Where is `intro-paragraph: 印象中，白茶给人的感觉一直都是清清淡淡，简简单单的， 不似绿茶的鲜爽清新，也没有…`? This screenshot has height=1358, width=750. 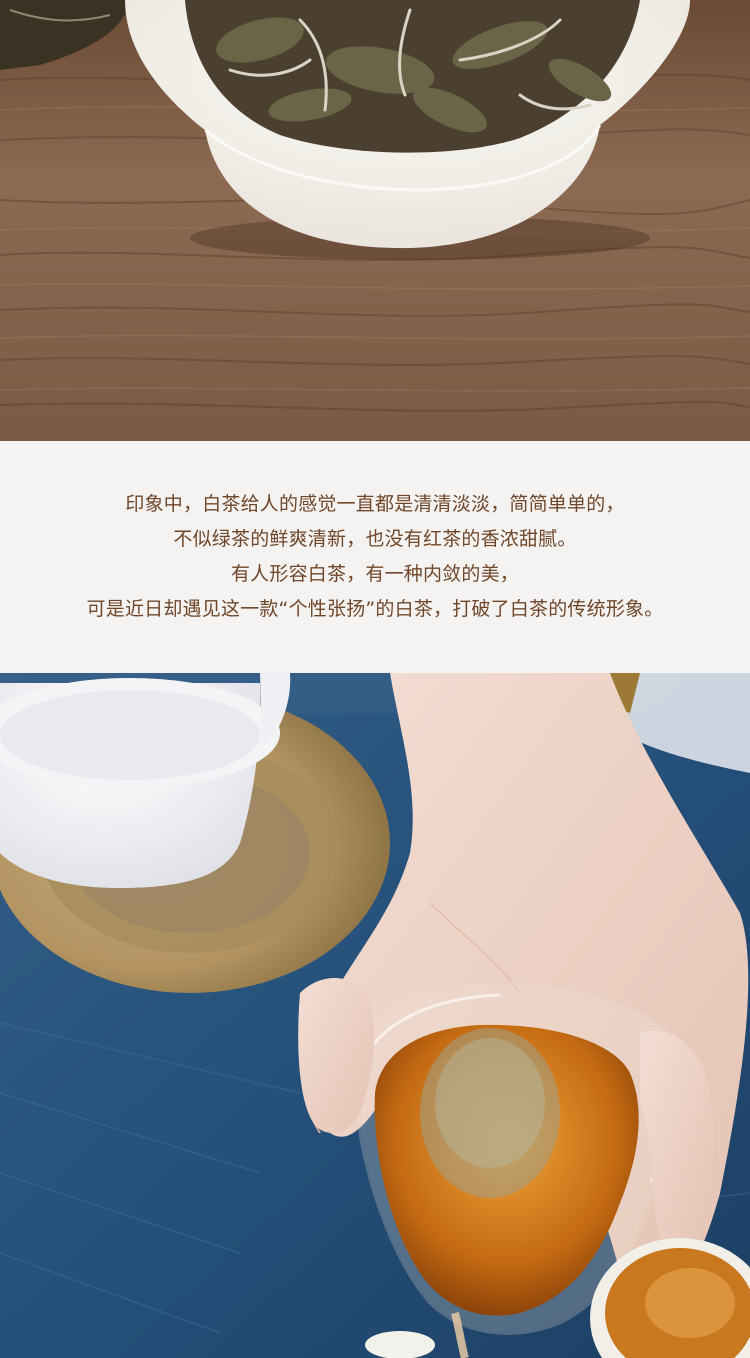 intro-paragraph: 印象中，白茶给人的感觉一直都是清清淡淡，简简单单的， 不似绿茶的鲜爽清新，也没有… is located at coordinates (375, 557).